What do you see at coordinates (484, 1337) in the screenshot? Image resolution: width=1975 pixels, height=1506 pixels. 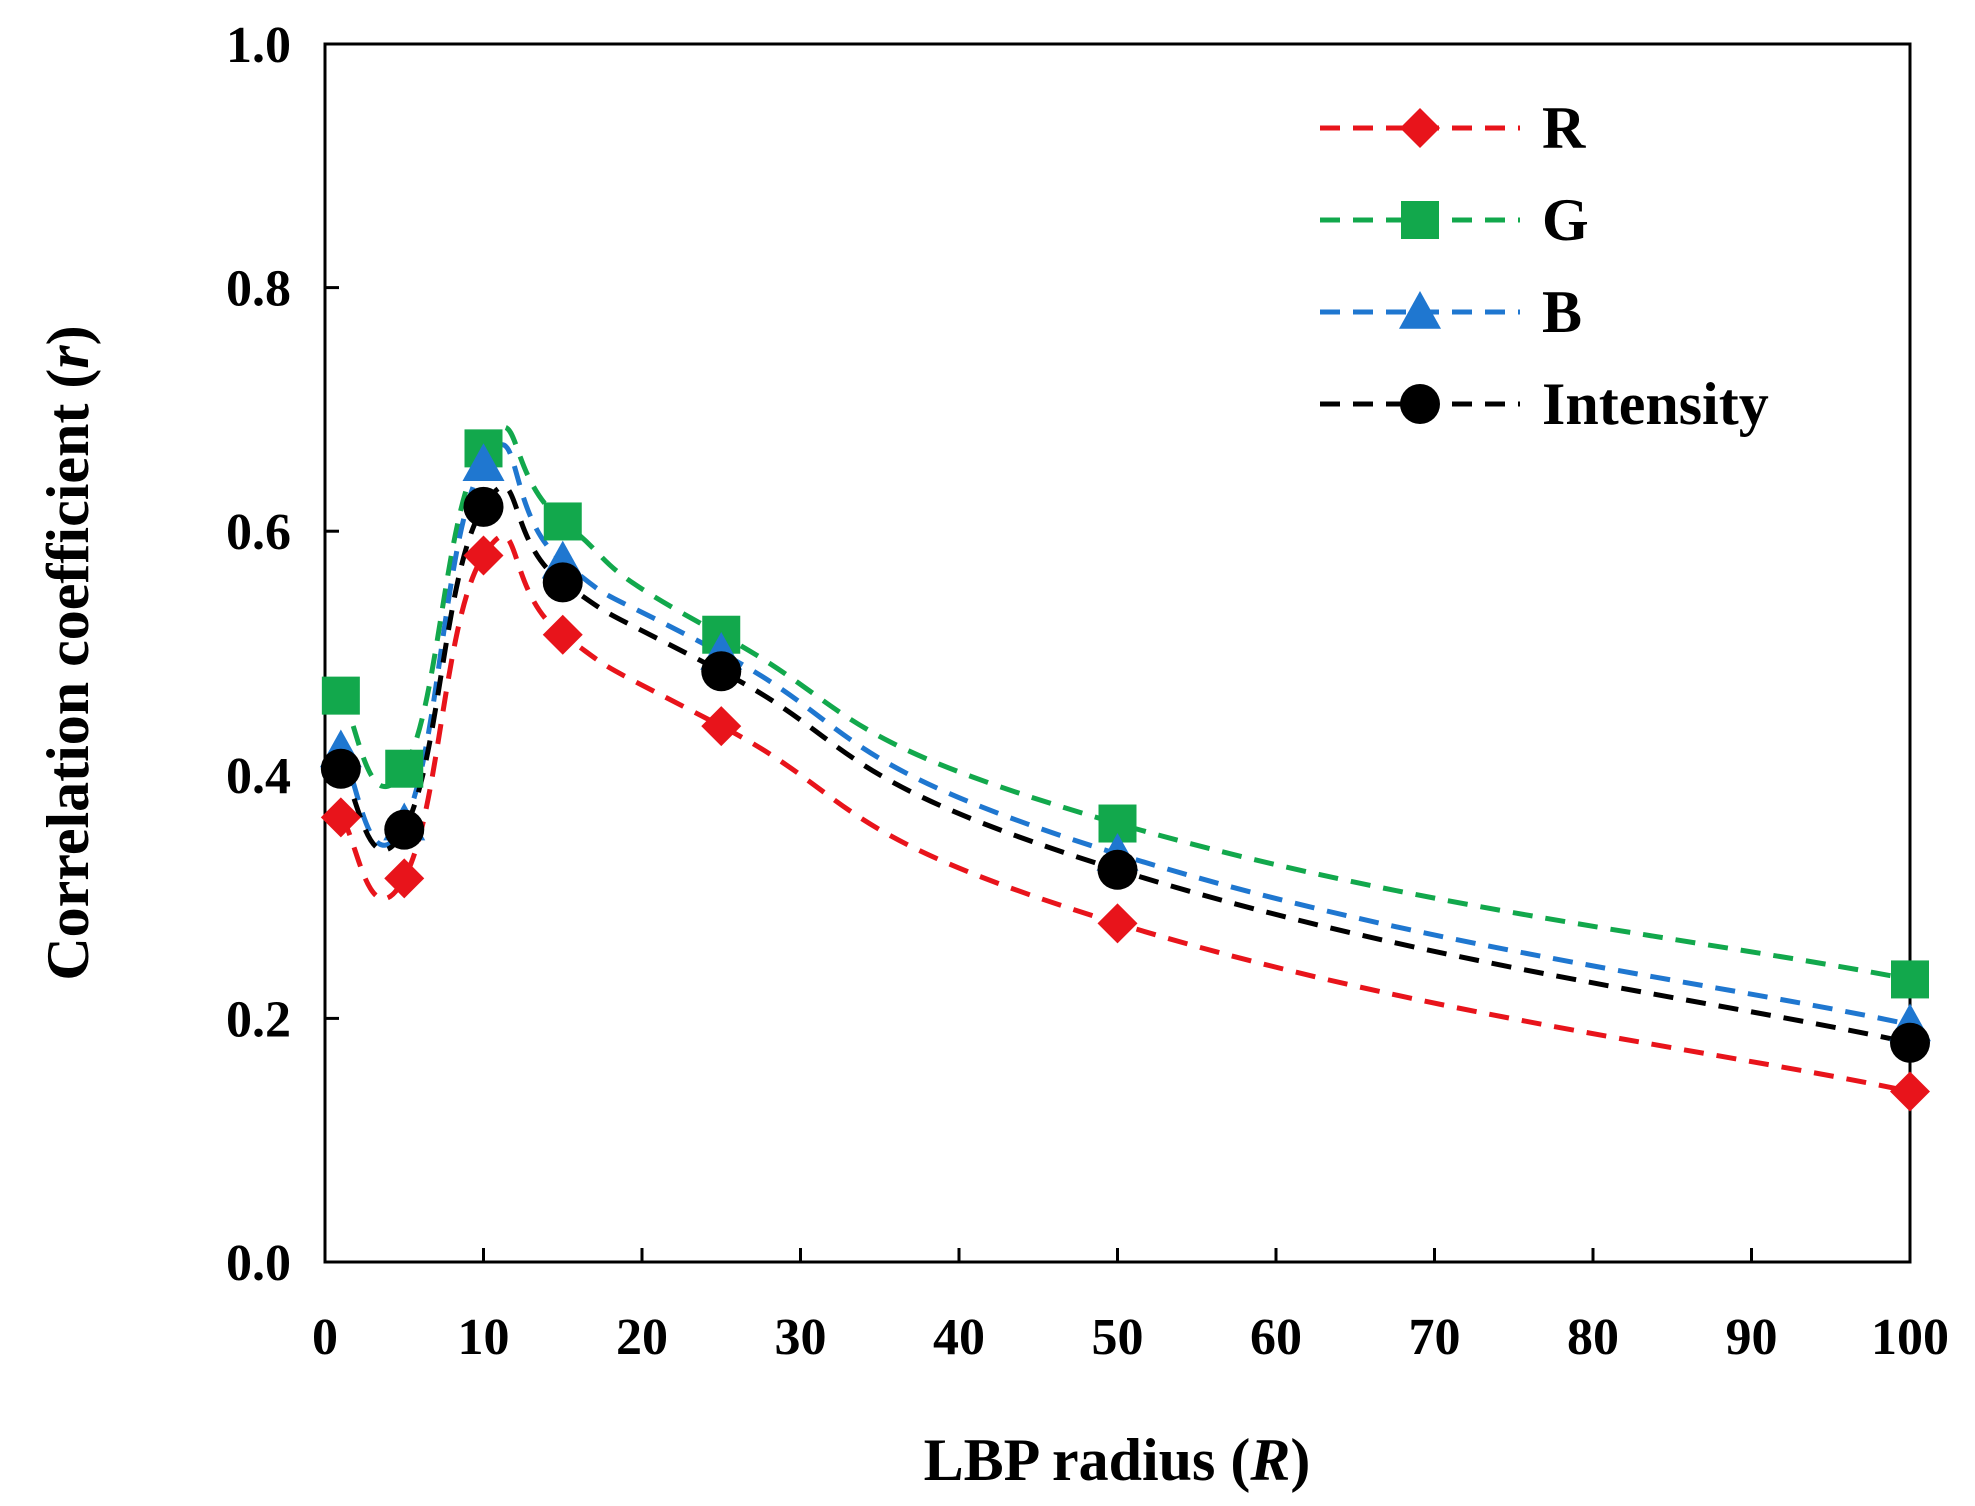 I see `x-tick-label: 10` at bounding box center [484, 1337].